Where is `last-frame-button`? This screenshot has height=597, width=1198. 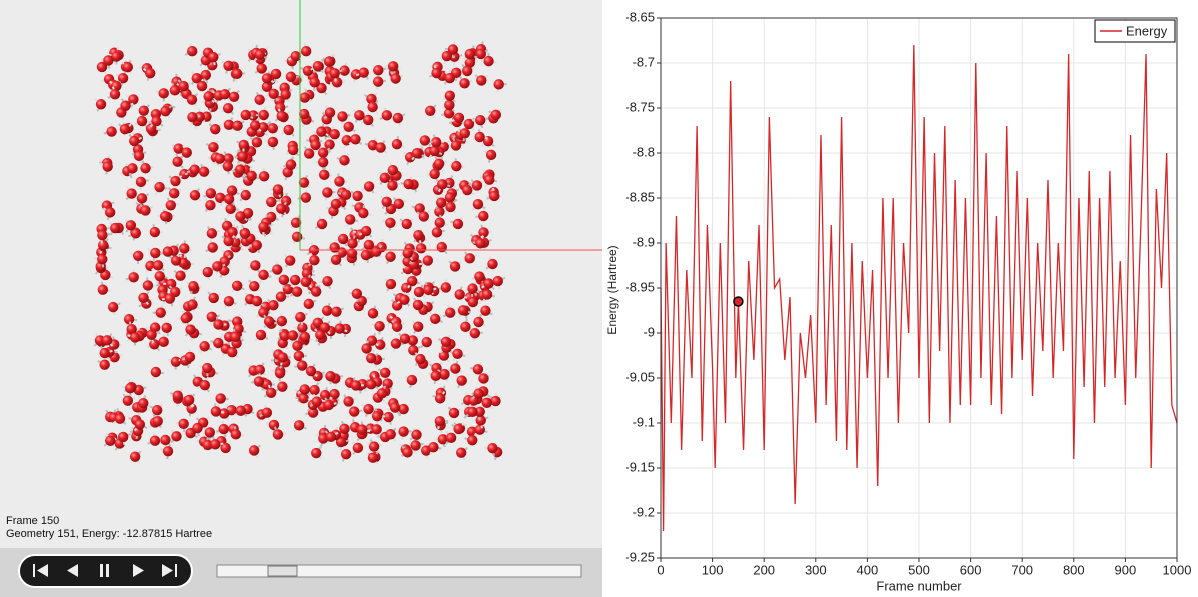
last-frame-button is located at coordinates (169, 570).